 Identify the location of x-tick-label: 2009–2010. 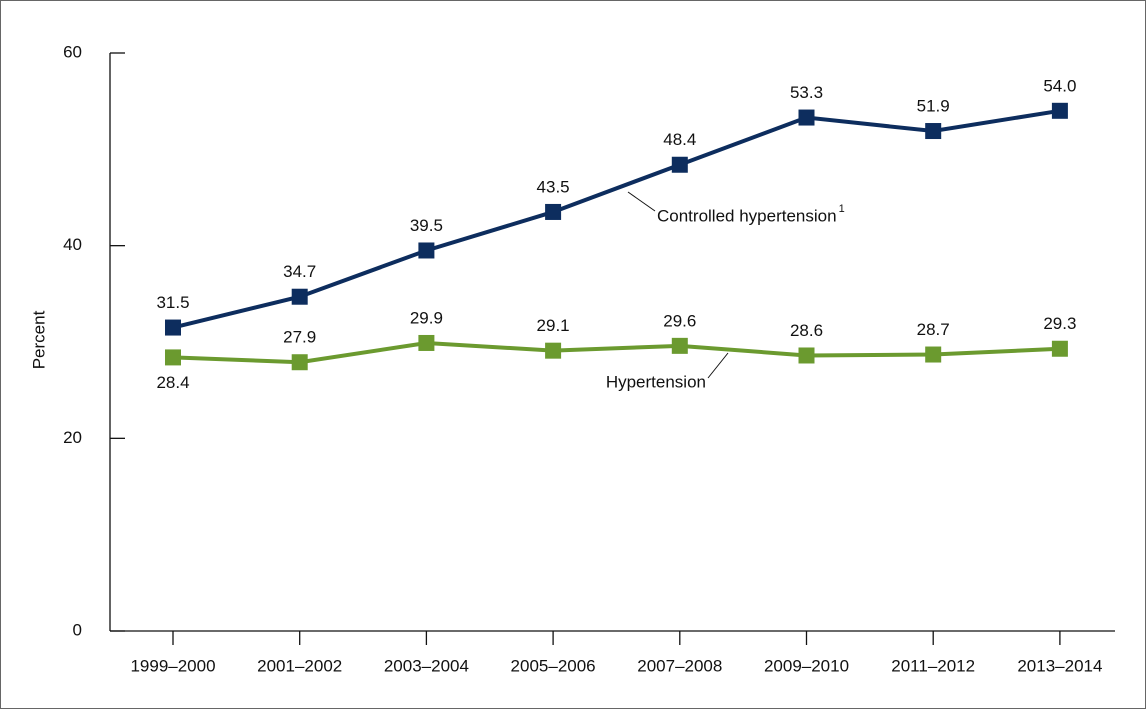
(806, 665).